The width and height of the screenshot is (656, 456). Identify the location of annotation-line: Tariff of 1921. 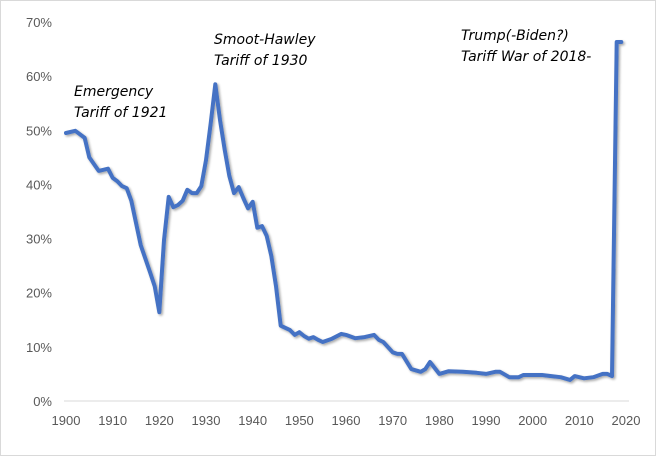
(120, 113).